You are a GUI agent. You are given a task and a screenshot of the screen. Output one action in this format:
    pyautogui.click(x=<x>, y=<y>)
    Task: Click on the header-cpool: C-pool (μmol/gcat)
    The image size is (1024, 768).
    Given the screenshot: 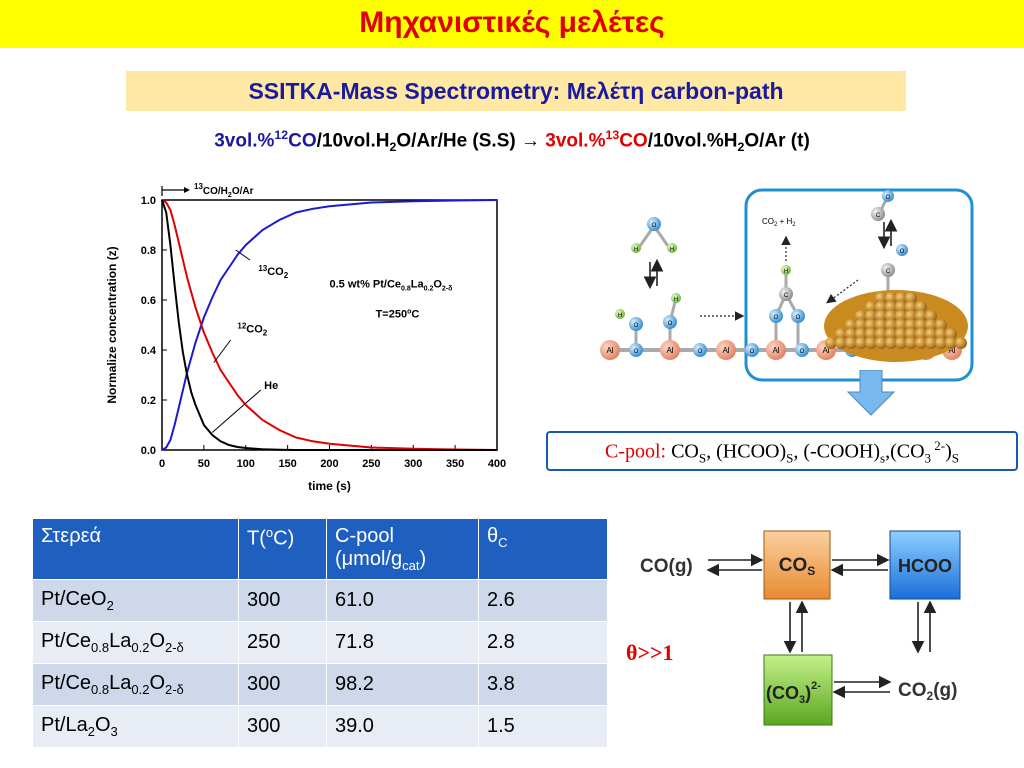 What is the action you would take?
    pyautogui.click(x=402, y=549)
    